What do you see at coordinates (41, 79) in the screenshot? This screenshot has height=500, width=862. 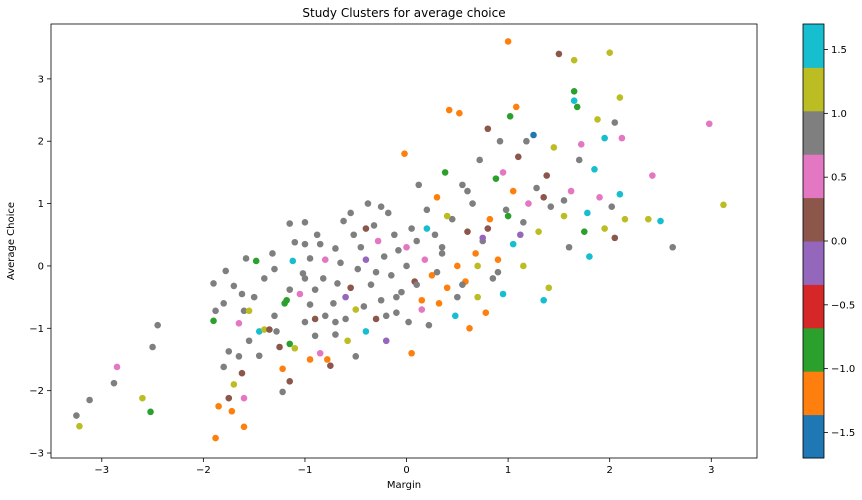 I see `y-tick-label-6: 3` at bounding box center [41, 79].